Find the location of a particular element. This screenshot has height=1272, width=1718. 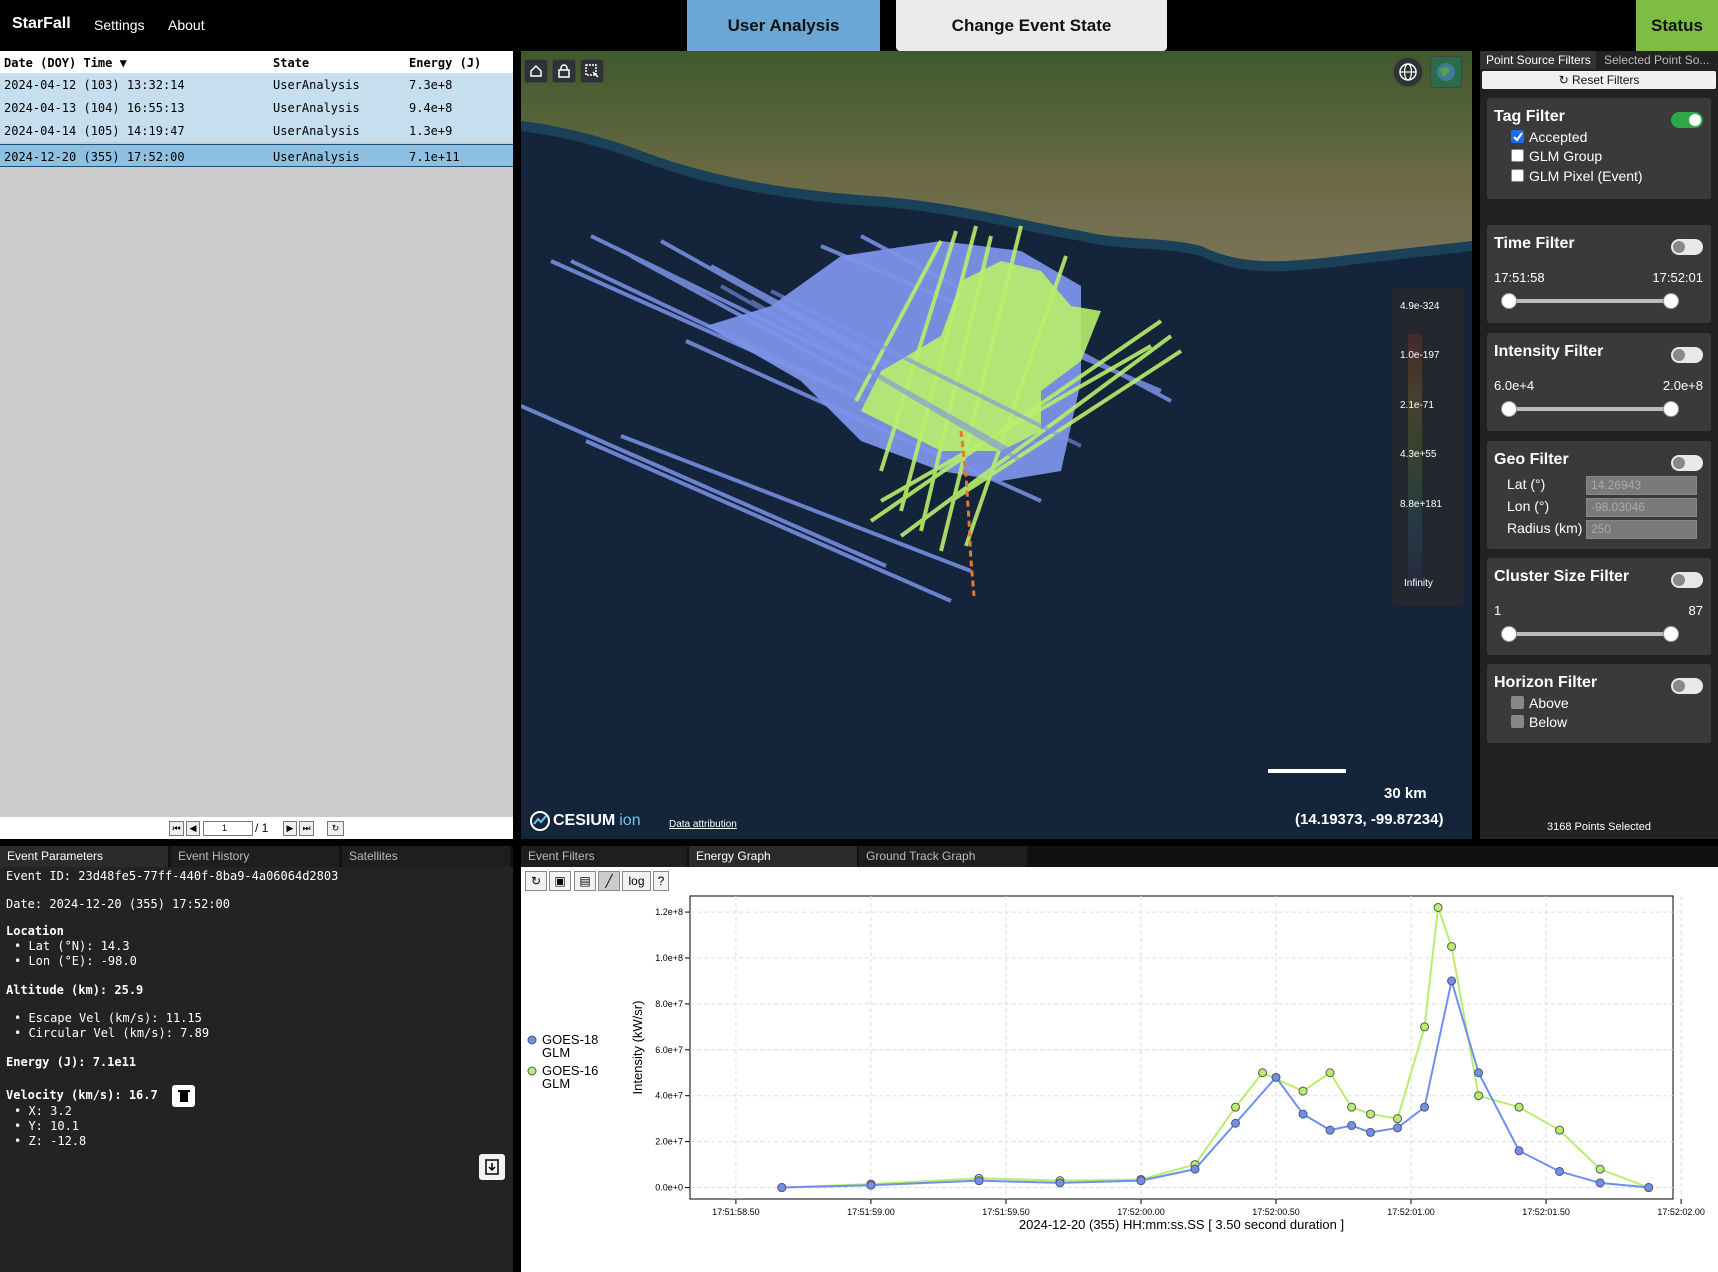

intensity-slider-min-handle is located at coordinates (1509, 409).